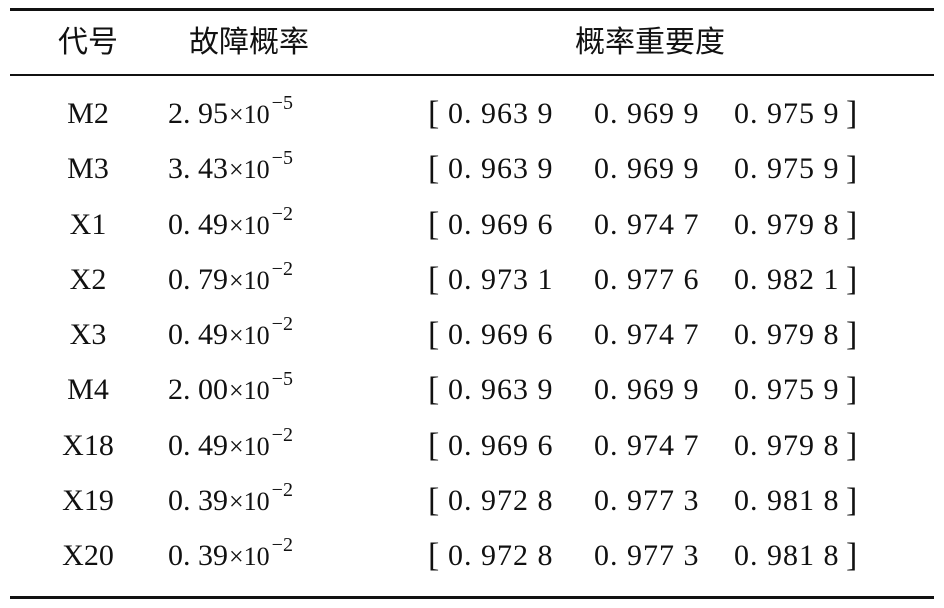 The width and height of the screenshot is (944, 608). I want to click on cell-failure-rate: 3. 43×10 −5, so click(268, 168).